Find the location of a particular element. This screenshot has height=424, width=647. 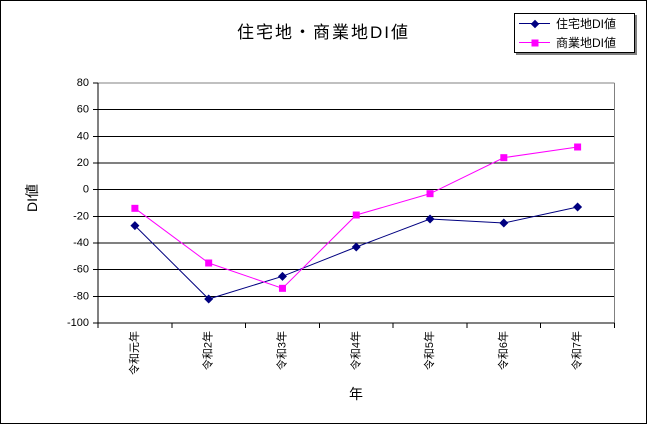

legend: 住宅地DI値 商業地DI値 is located at coordinates (574, 33).